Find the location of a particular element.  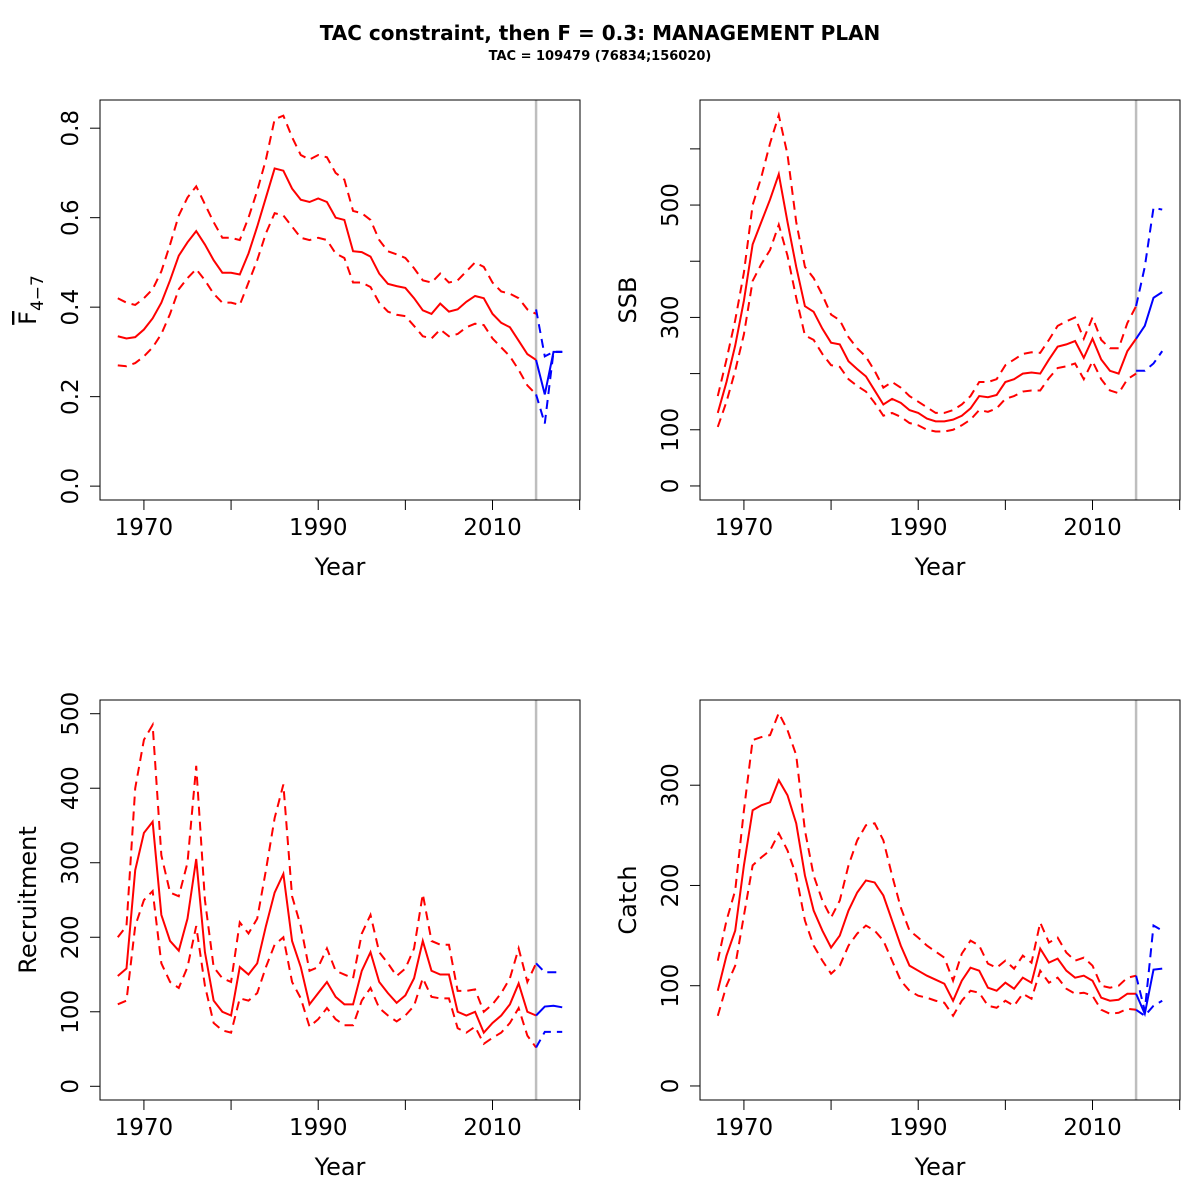

y-tick-label: 0.8 is located at coordinates (71, 128).